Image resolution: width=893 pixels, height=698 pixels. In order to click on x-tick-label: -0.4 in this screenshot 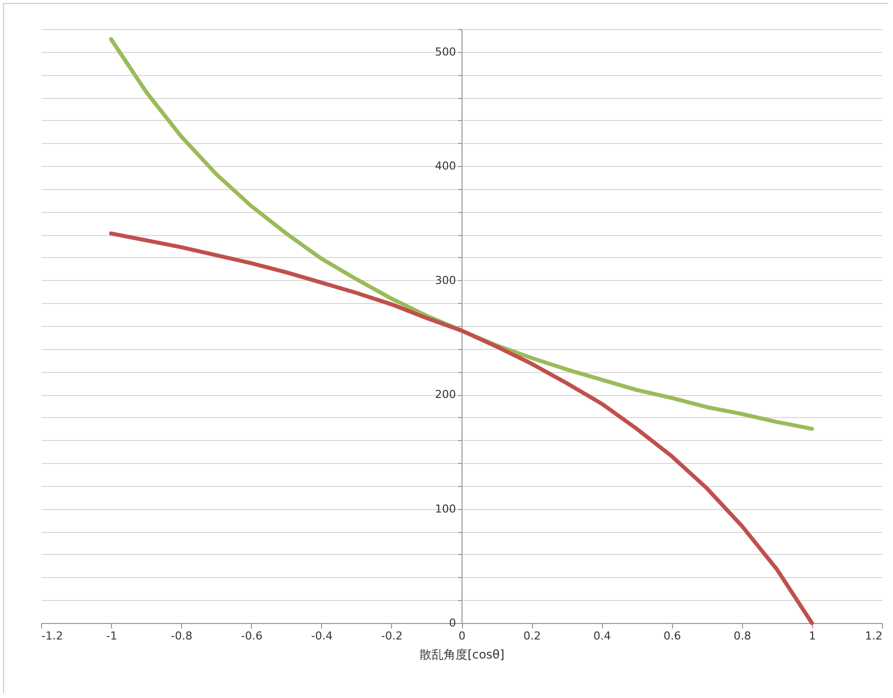, I will do `click(322, 636)`.